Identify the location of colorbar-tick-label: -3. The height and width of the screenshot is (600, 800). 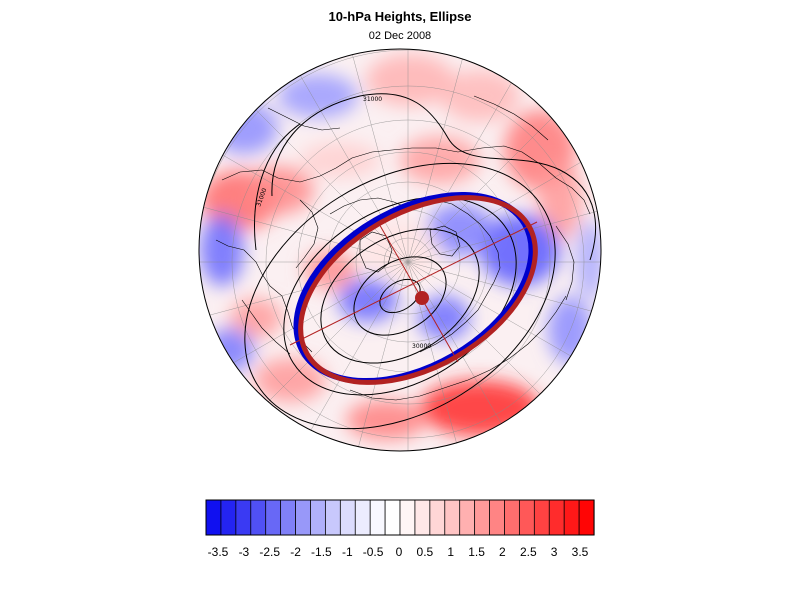
(244, 552).